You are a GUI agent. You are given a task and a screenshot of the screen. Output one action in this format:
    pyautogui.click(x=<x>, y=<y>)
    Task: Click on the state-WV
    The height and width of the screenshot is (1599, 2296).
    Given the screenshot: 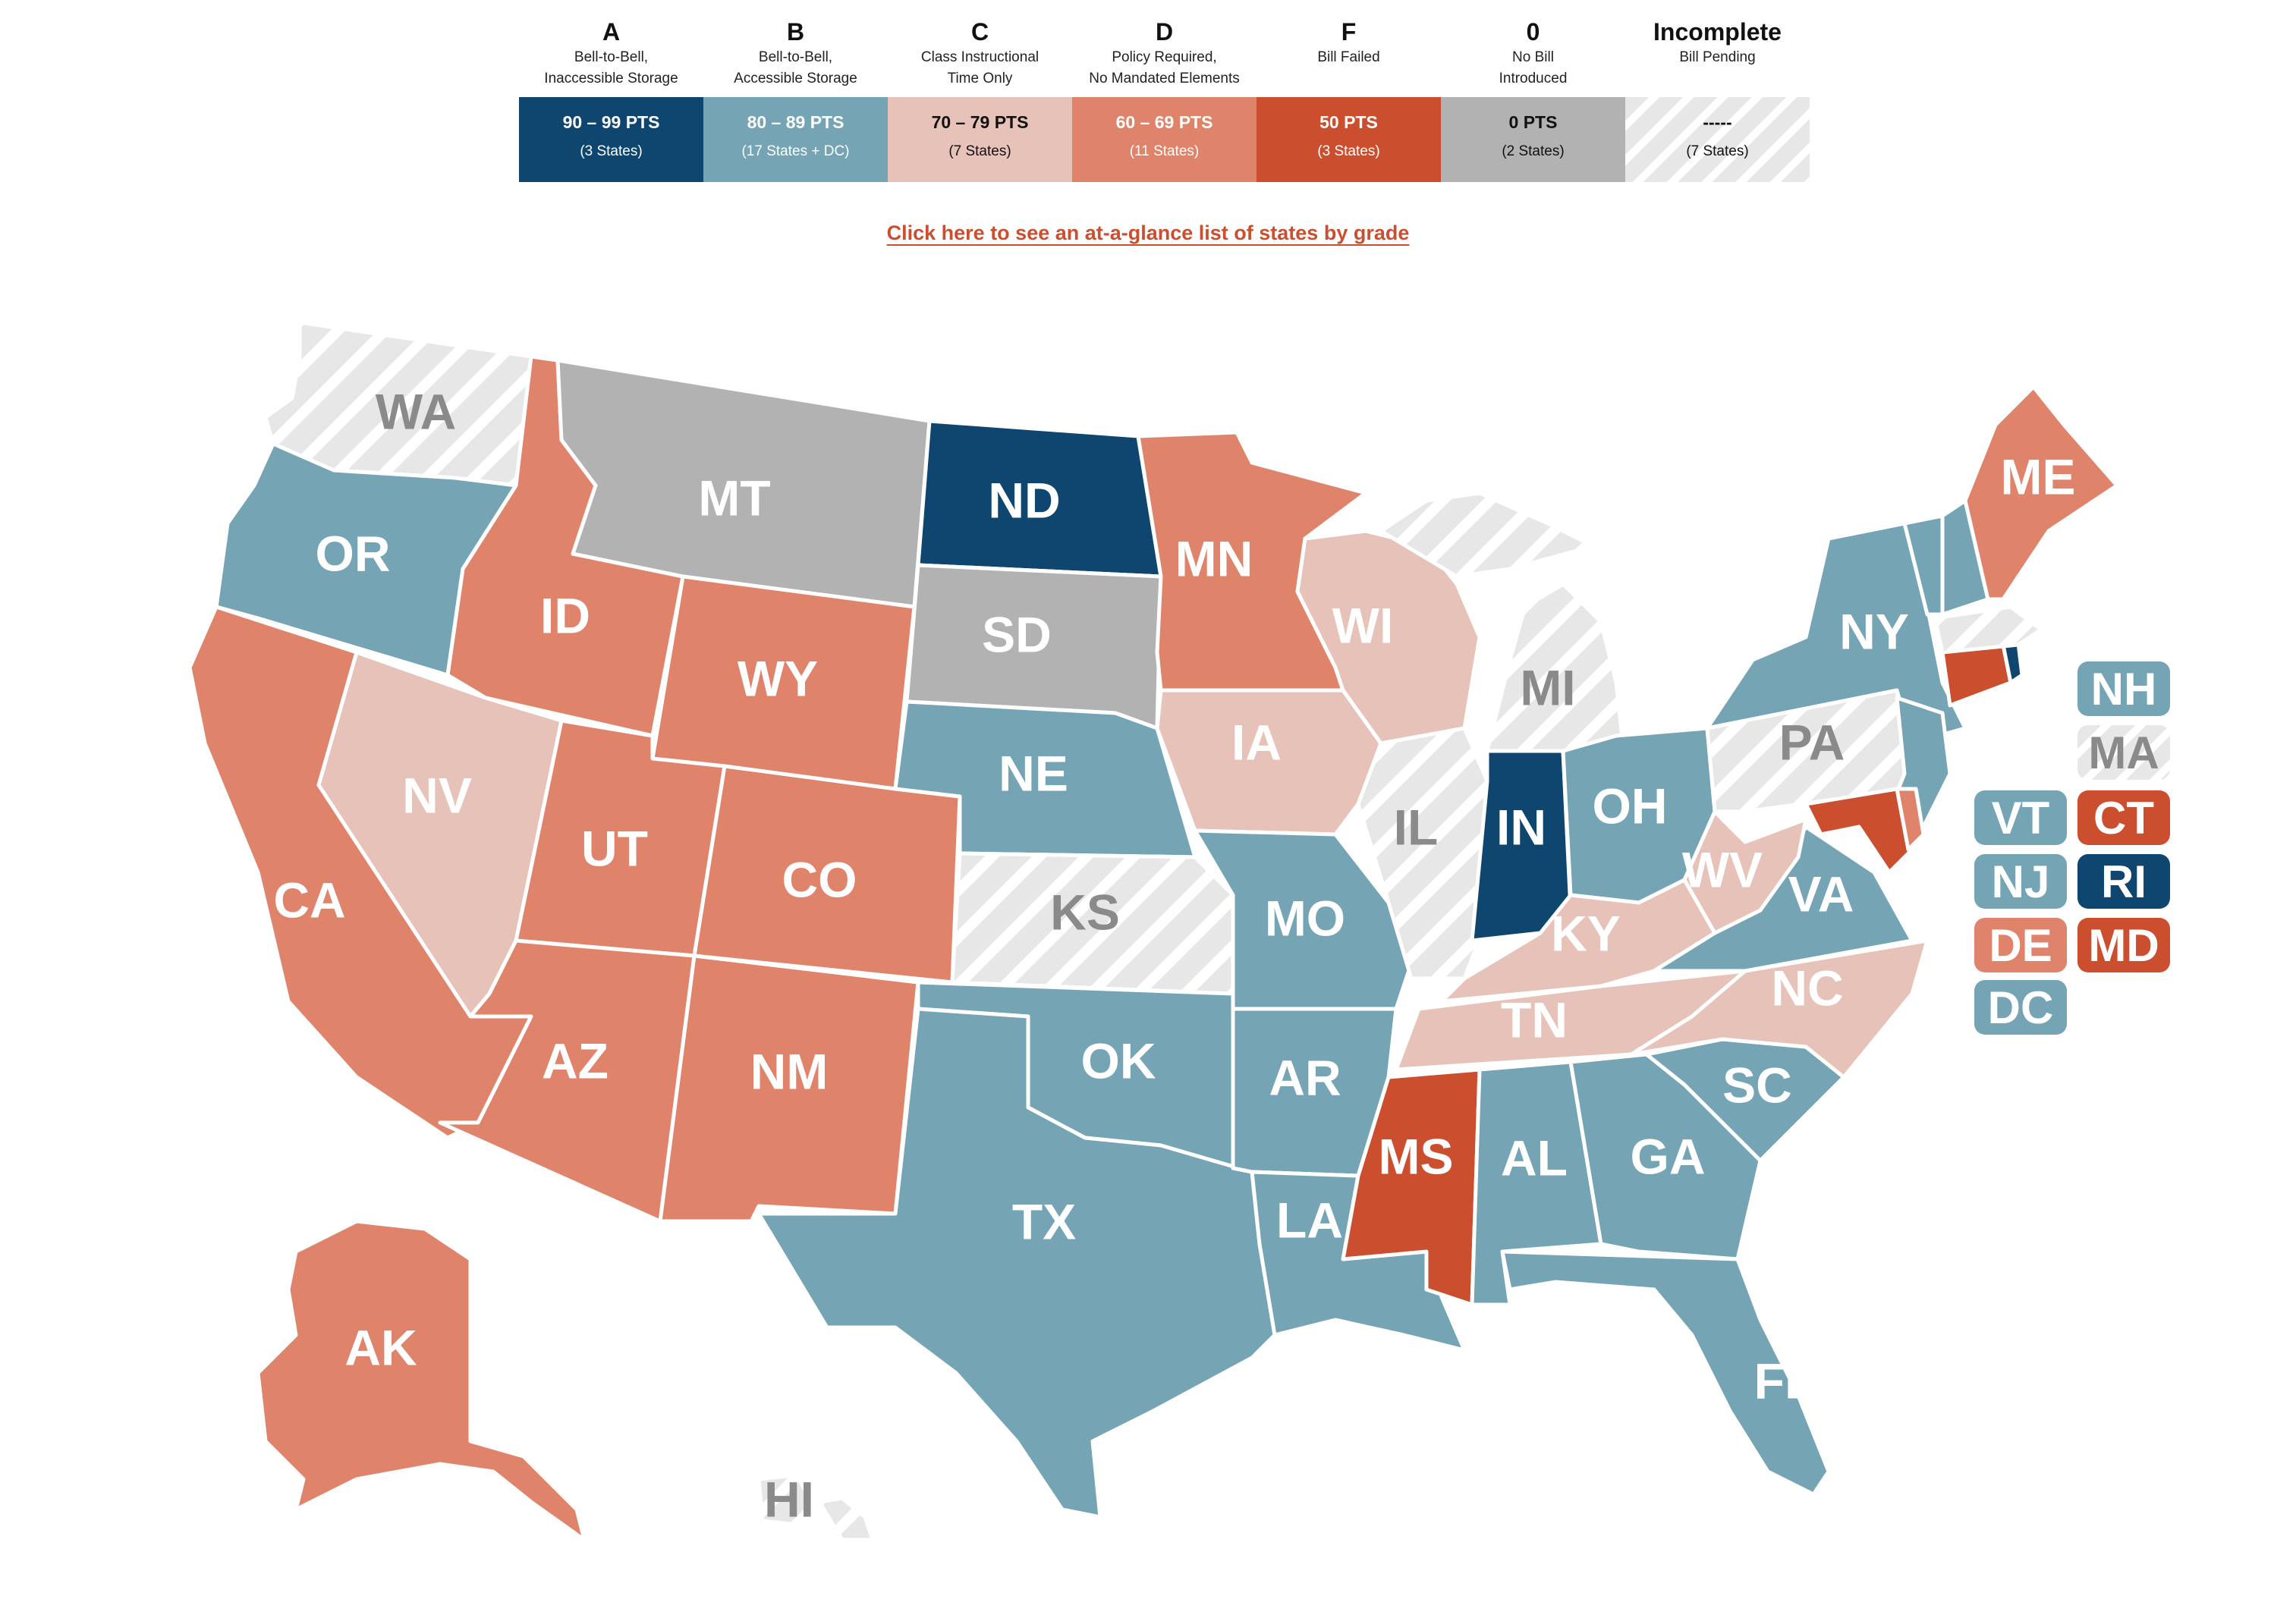 What is the action you would take?
    pyautogui.click(x=1745, y=872)
    